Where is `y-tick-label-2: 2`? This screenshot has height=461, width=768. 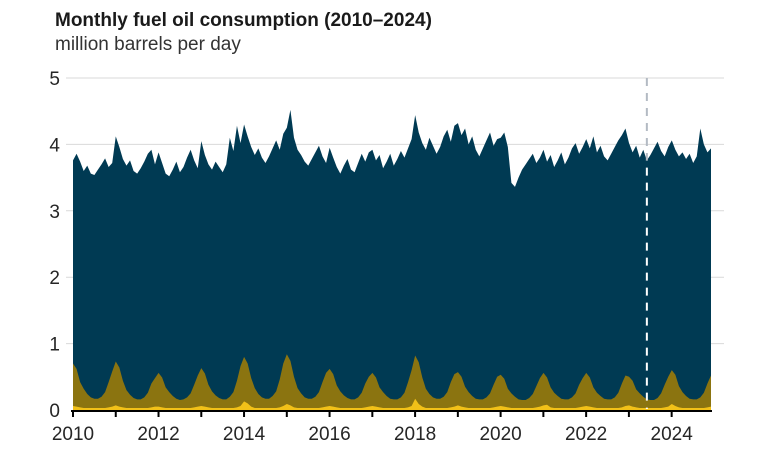
y-tick-label-2: 2 is located at coordinates (54, 278).